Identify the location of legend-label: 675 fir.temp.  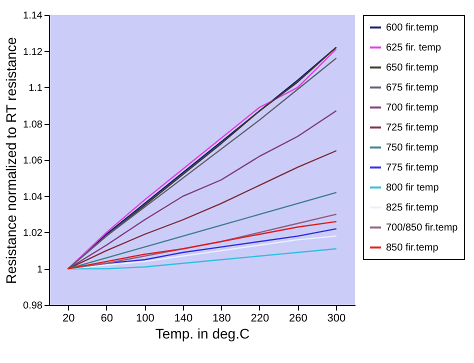
(412, 88).